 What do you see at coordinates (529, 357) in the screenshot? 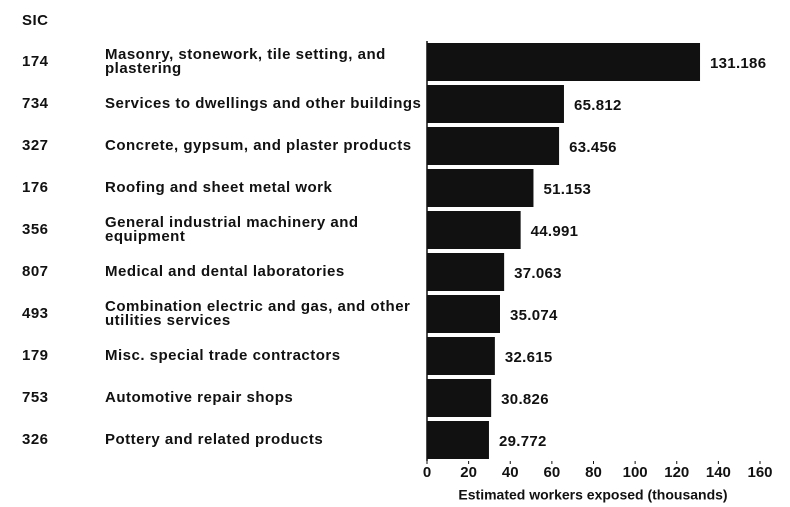
I see `value-label: 32.615` at bounding box center [529, 357].